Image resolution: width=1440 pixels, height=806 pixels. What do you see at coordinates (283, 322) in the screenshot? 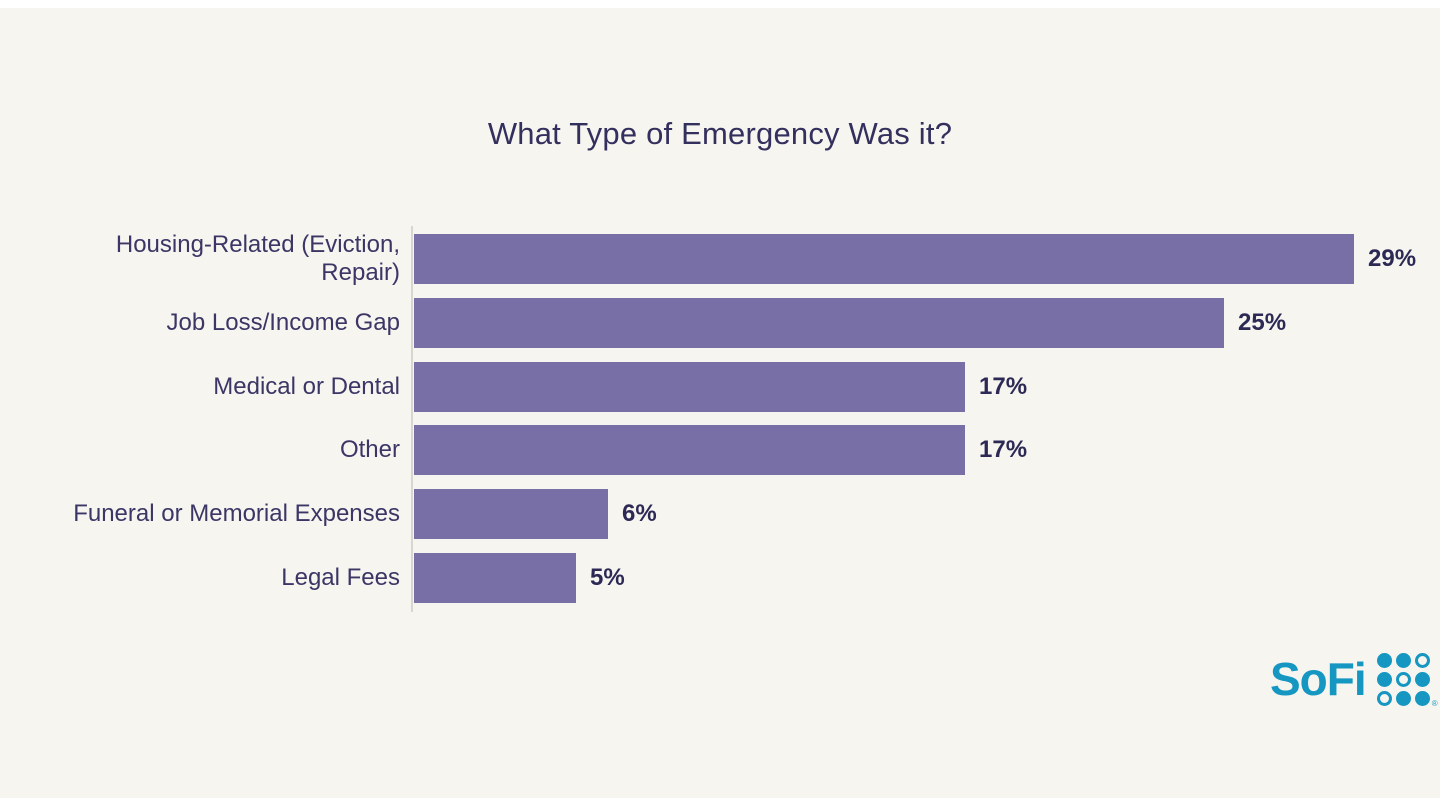
I see `category-label: Job Loss/Income Gap` at bounding box center [283, 322].